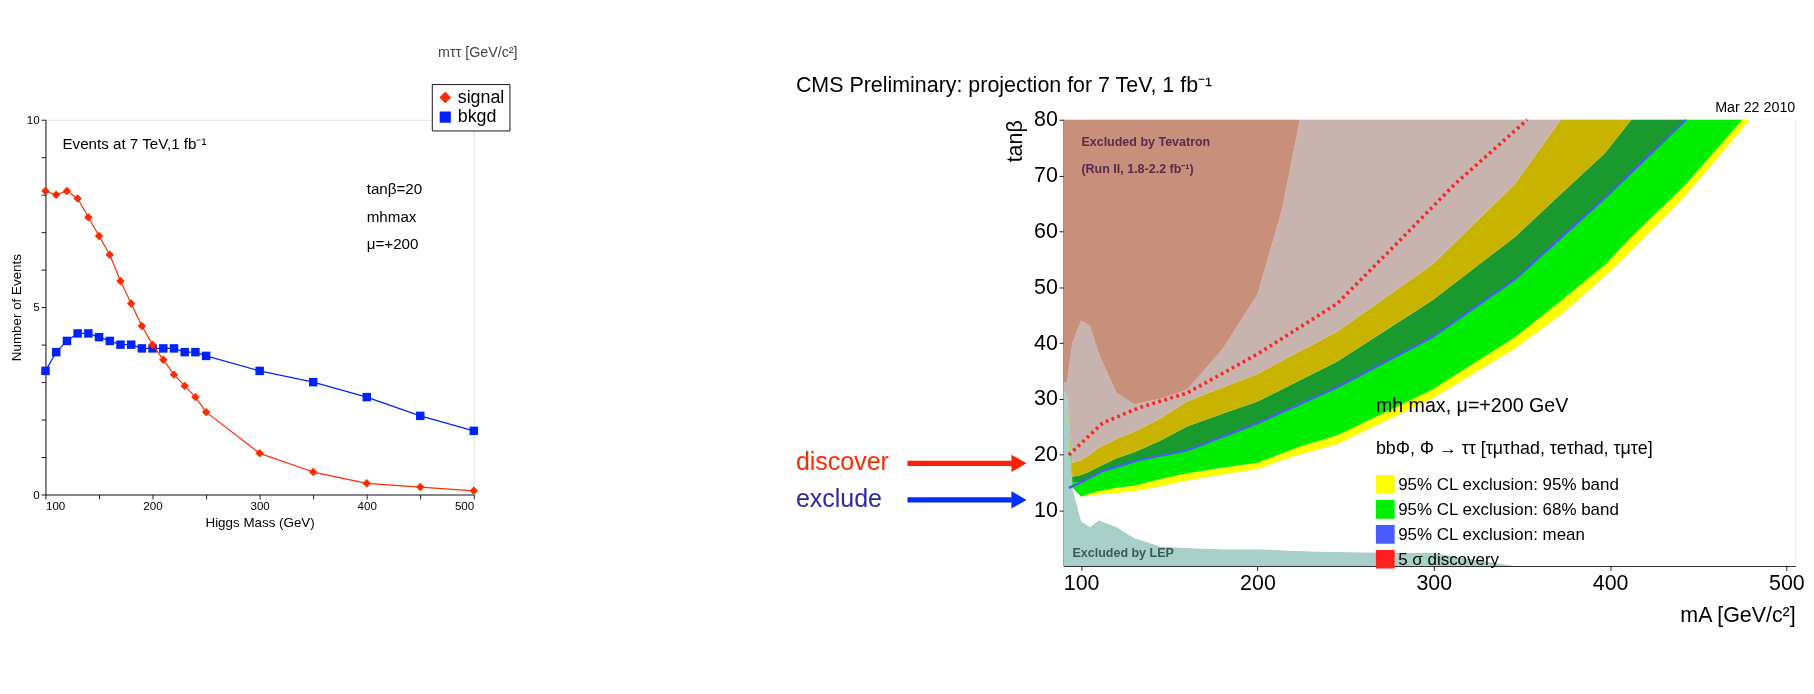  Describe the element at coordinates (1472, 404) in the screenshot. I see `annotation: mh max, μ=+200 GeV` at that location.